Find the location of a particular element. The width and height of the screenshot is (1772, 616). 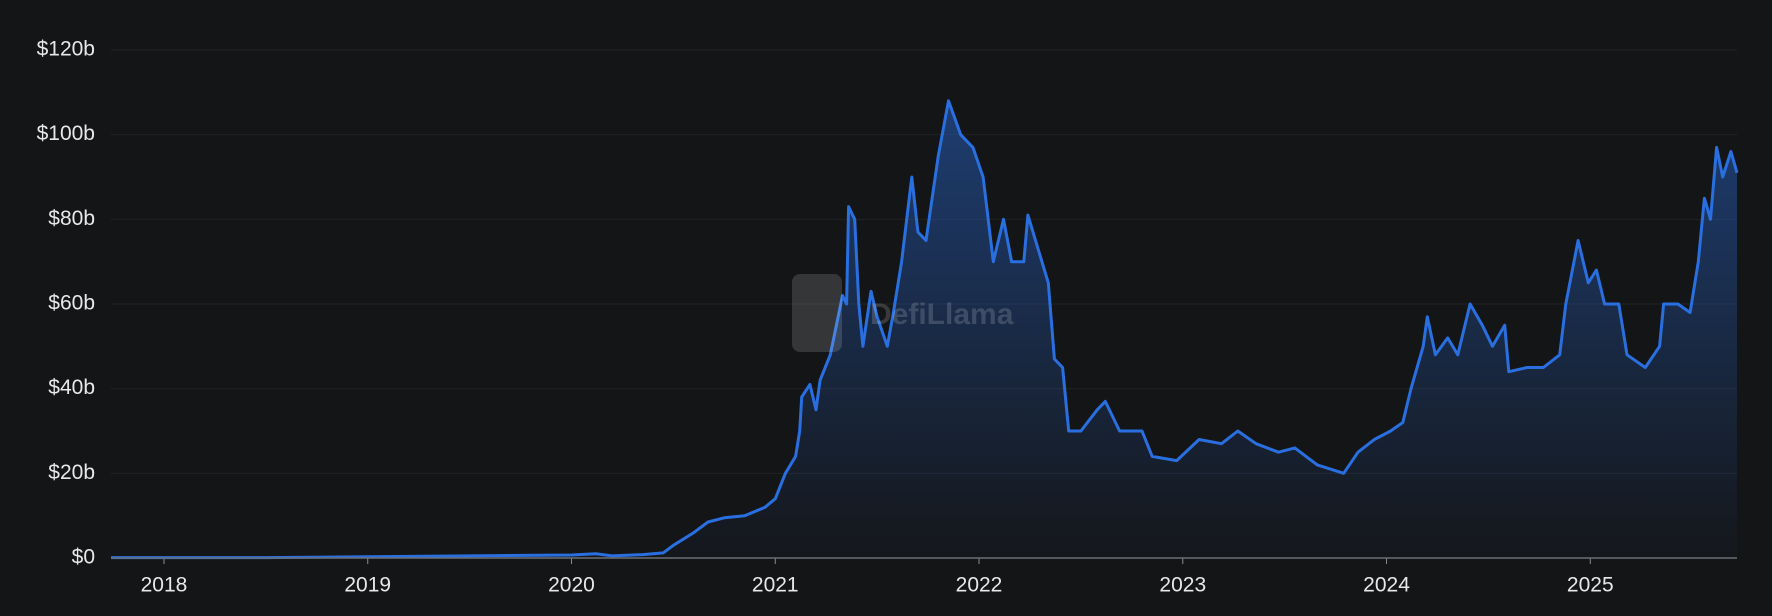

y-tick-label: $0 is located at coordinates (83, 557).